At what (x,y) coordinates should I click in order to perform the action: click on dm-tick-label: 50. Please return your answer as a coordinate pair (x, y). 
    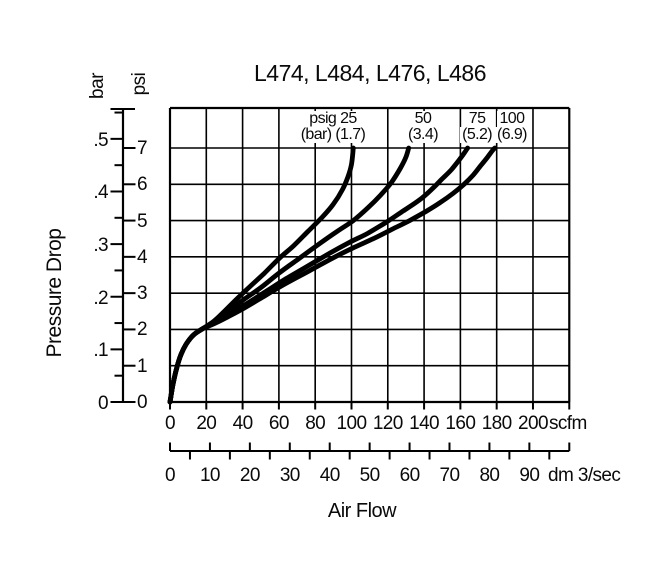
    Looking at the image, I should click on (370, 475).